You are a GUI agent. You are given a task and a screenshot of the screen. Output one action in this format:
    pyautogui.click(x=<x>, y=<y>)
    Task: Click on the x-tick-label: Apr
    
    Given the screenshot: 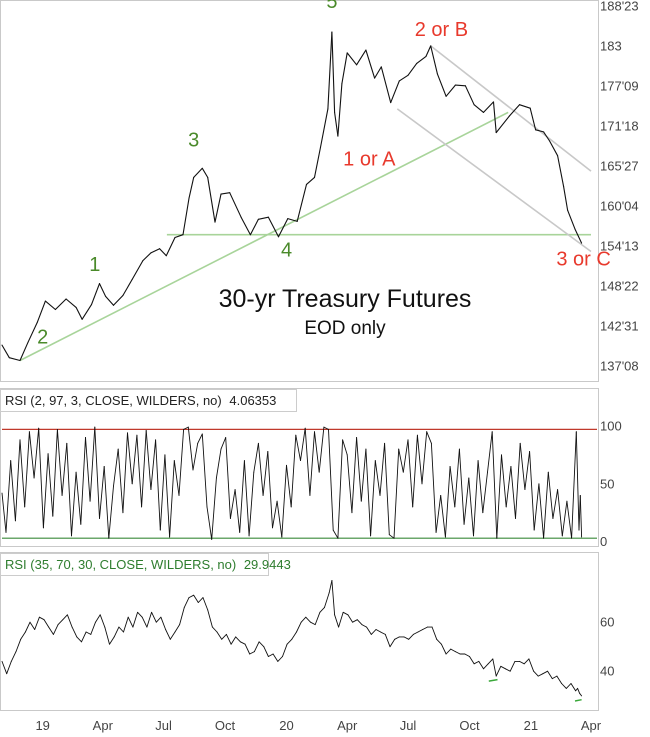 What is the action you would take?
    pyautogui.click(x=591, y=725)
    